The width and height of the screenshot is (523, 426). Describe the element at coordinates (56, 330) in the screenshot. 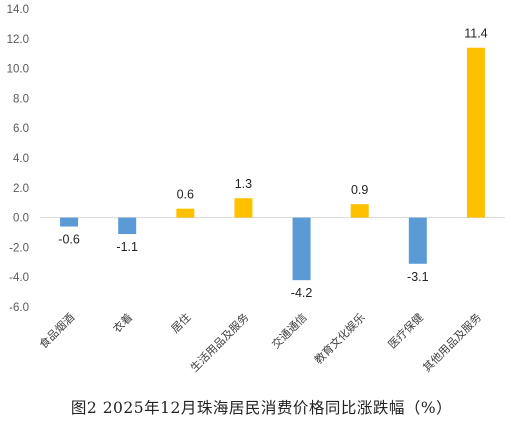

I see `category-label-1: 食品烟酒` at that location.